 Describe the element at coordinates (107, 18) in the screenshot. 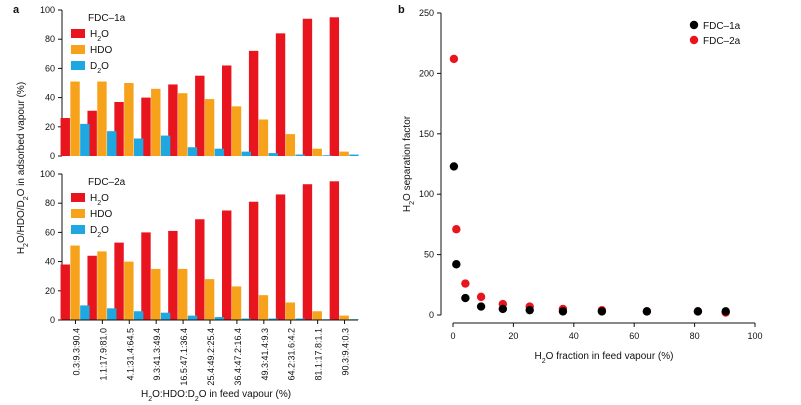

I see `subpanel-title: FDC–1a` at that location.